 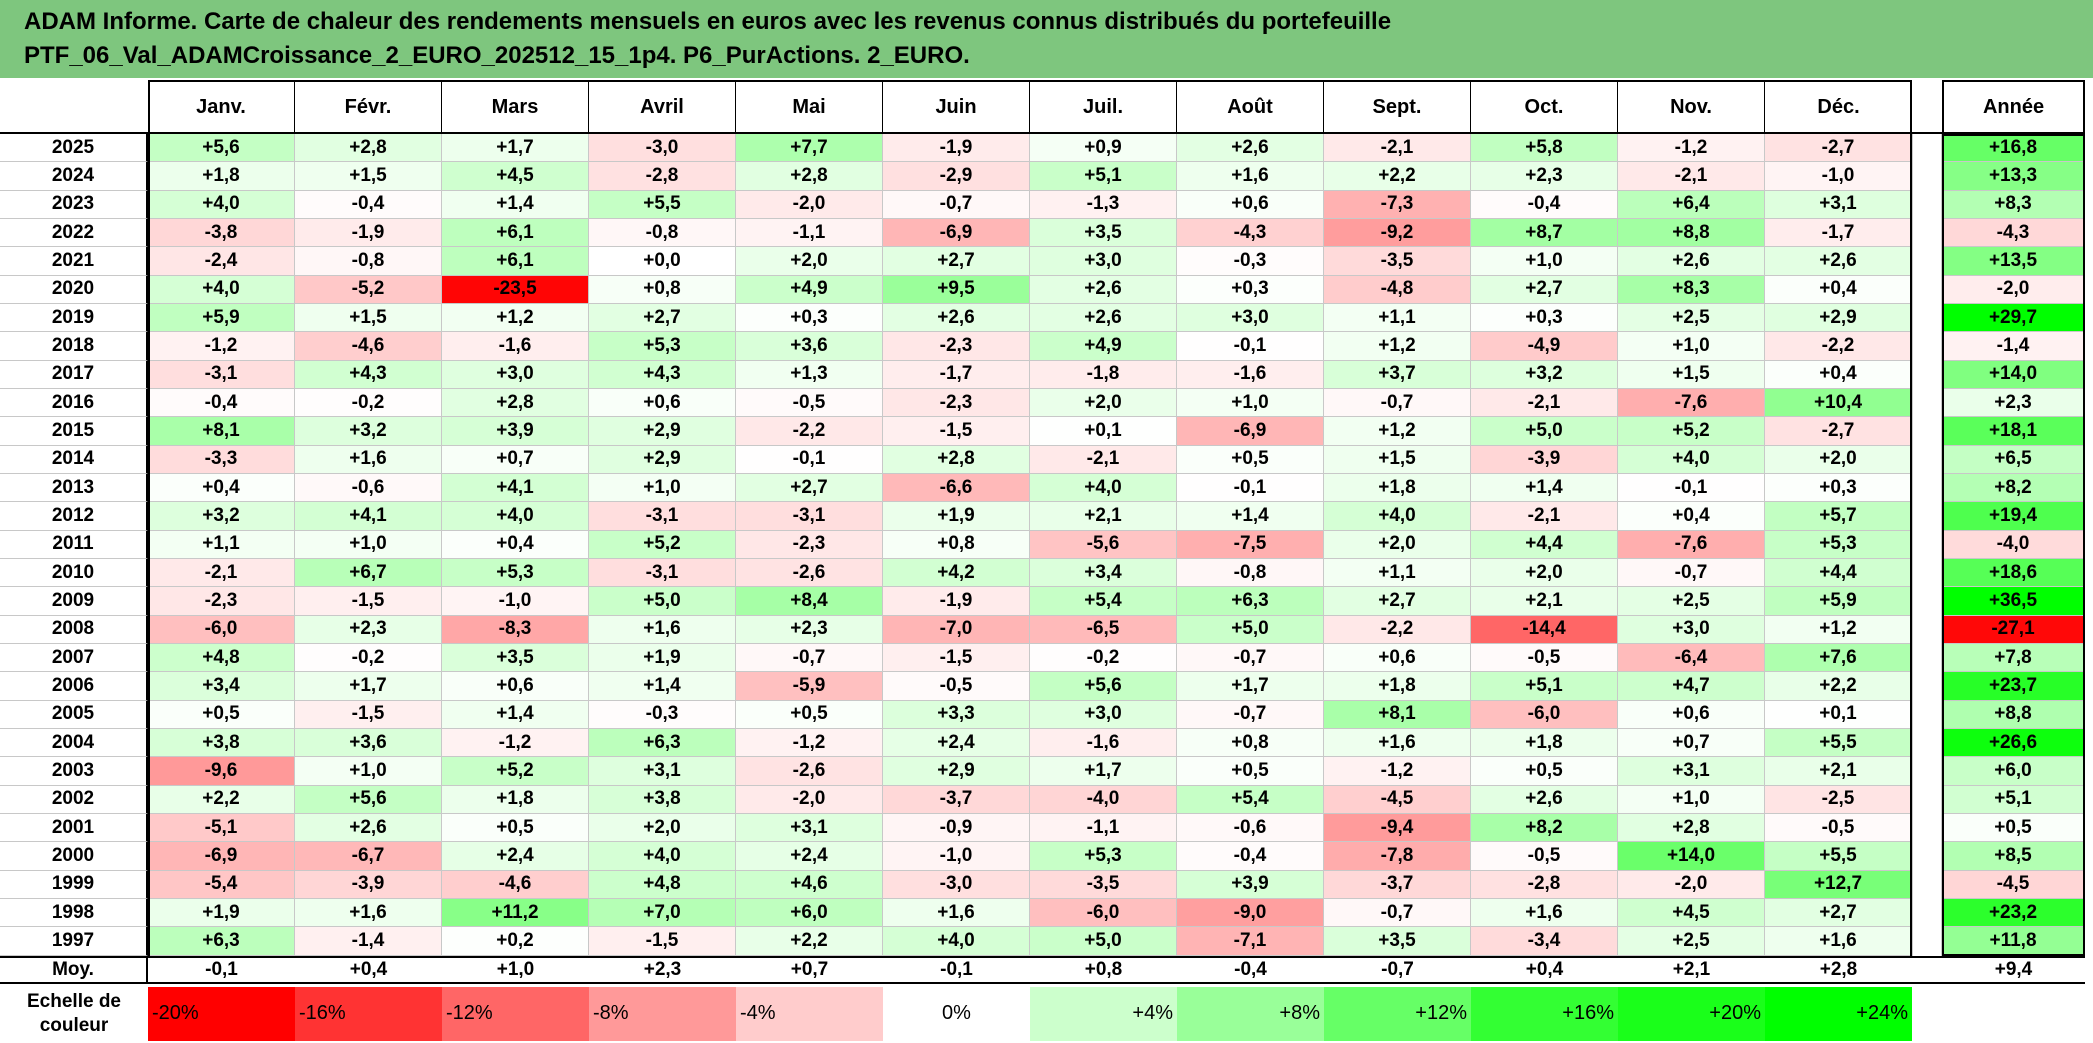 What do you see at coordinates (368, 743) in the screenshot?
I see `heatmap-cell: +3,6` at bounding box center [368, 743].